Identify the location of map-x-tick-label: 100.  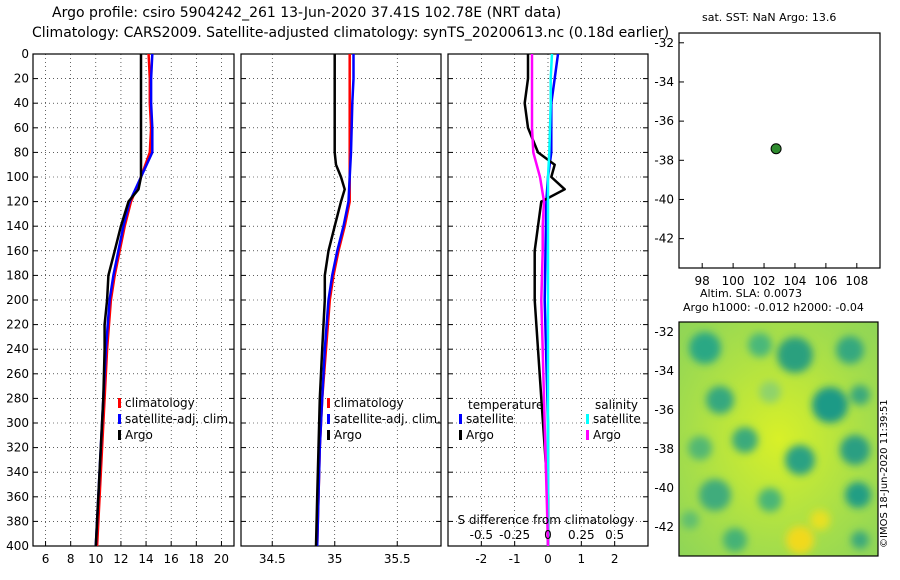
(733, 281).